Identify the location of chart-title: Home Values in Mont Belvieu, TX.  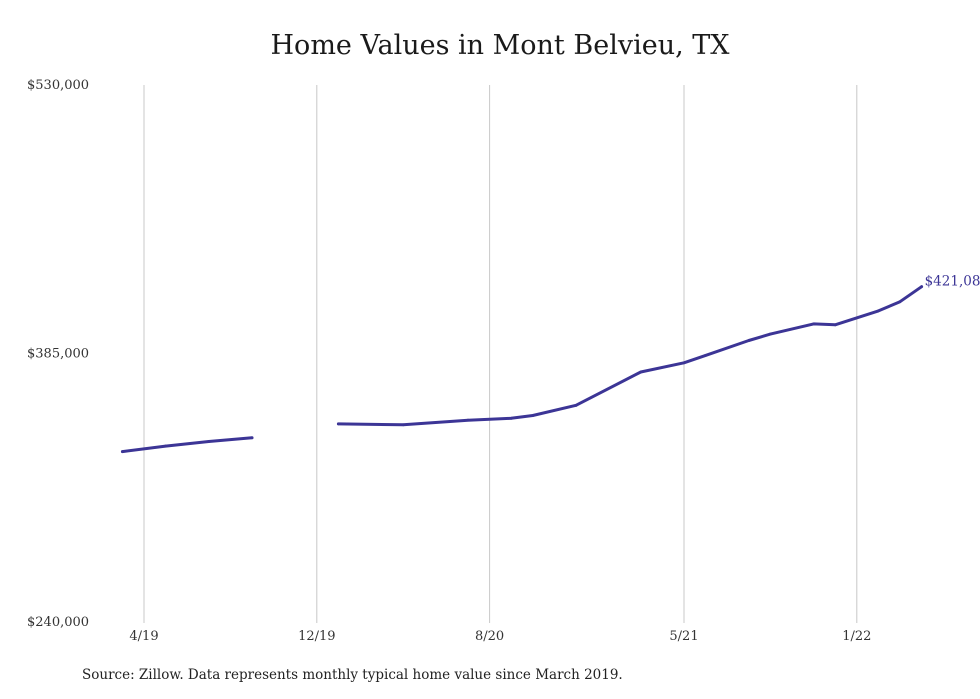
(500, 45).